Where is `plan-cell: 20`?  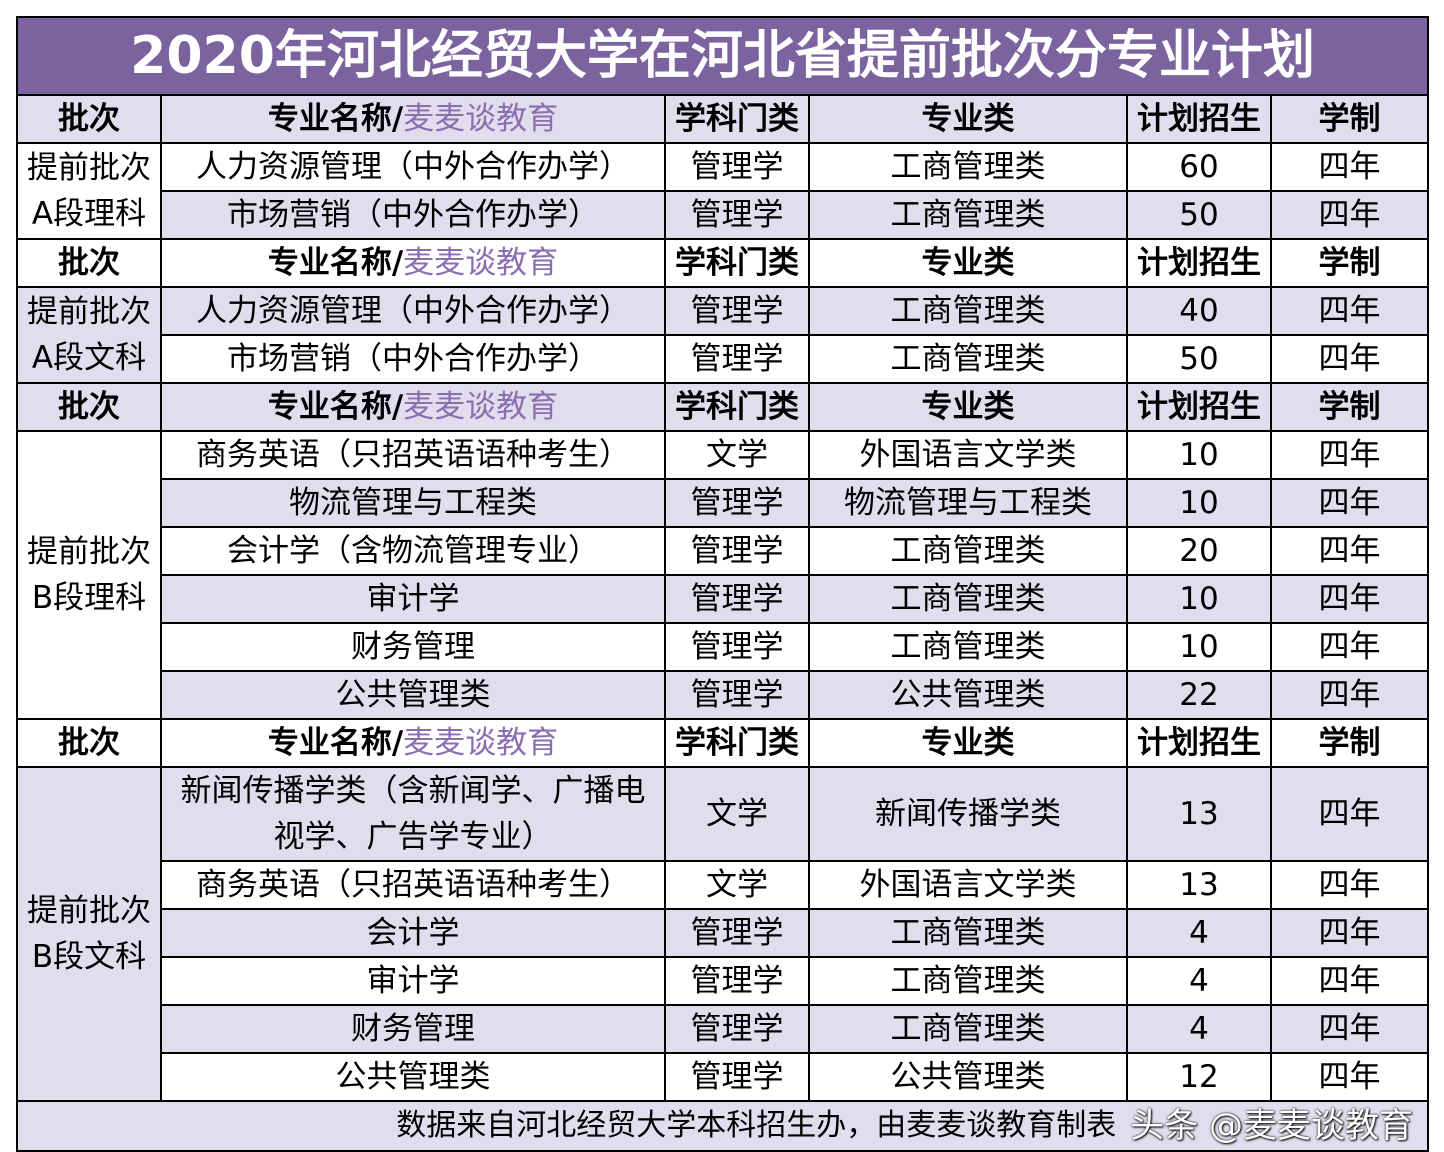 plan-cell: 20 is located at coordinates (1199, 551).